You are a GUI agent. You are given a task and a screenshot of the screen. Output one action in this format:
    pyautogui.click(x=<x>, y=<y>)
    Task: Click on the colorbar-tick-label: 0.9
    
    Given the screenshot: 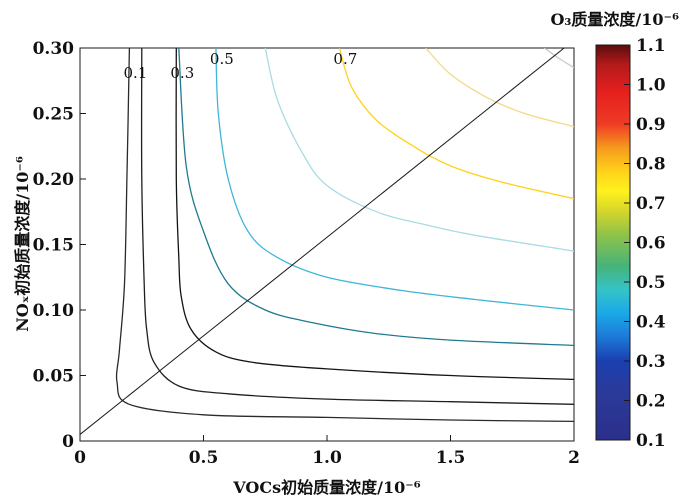 What is the action you would take?
    pyautogui.click(x=651, y=125)
    